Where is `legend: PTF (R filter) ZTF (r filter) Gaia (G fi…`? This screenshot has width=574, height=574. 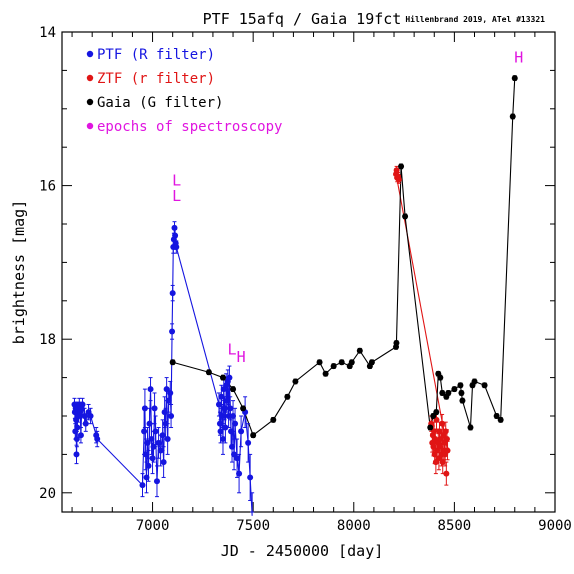 legend: PTF (R filter) ZTF (r filter) Gaia (G fi… is located at coordinates (184, 91).